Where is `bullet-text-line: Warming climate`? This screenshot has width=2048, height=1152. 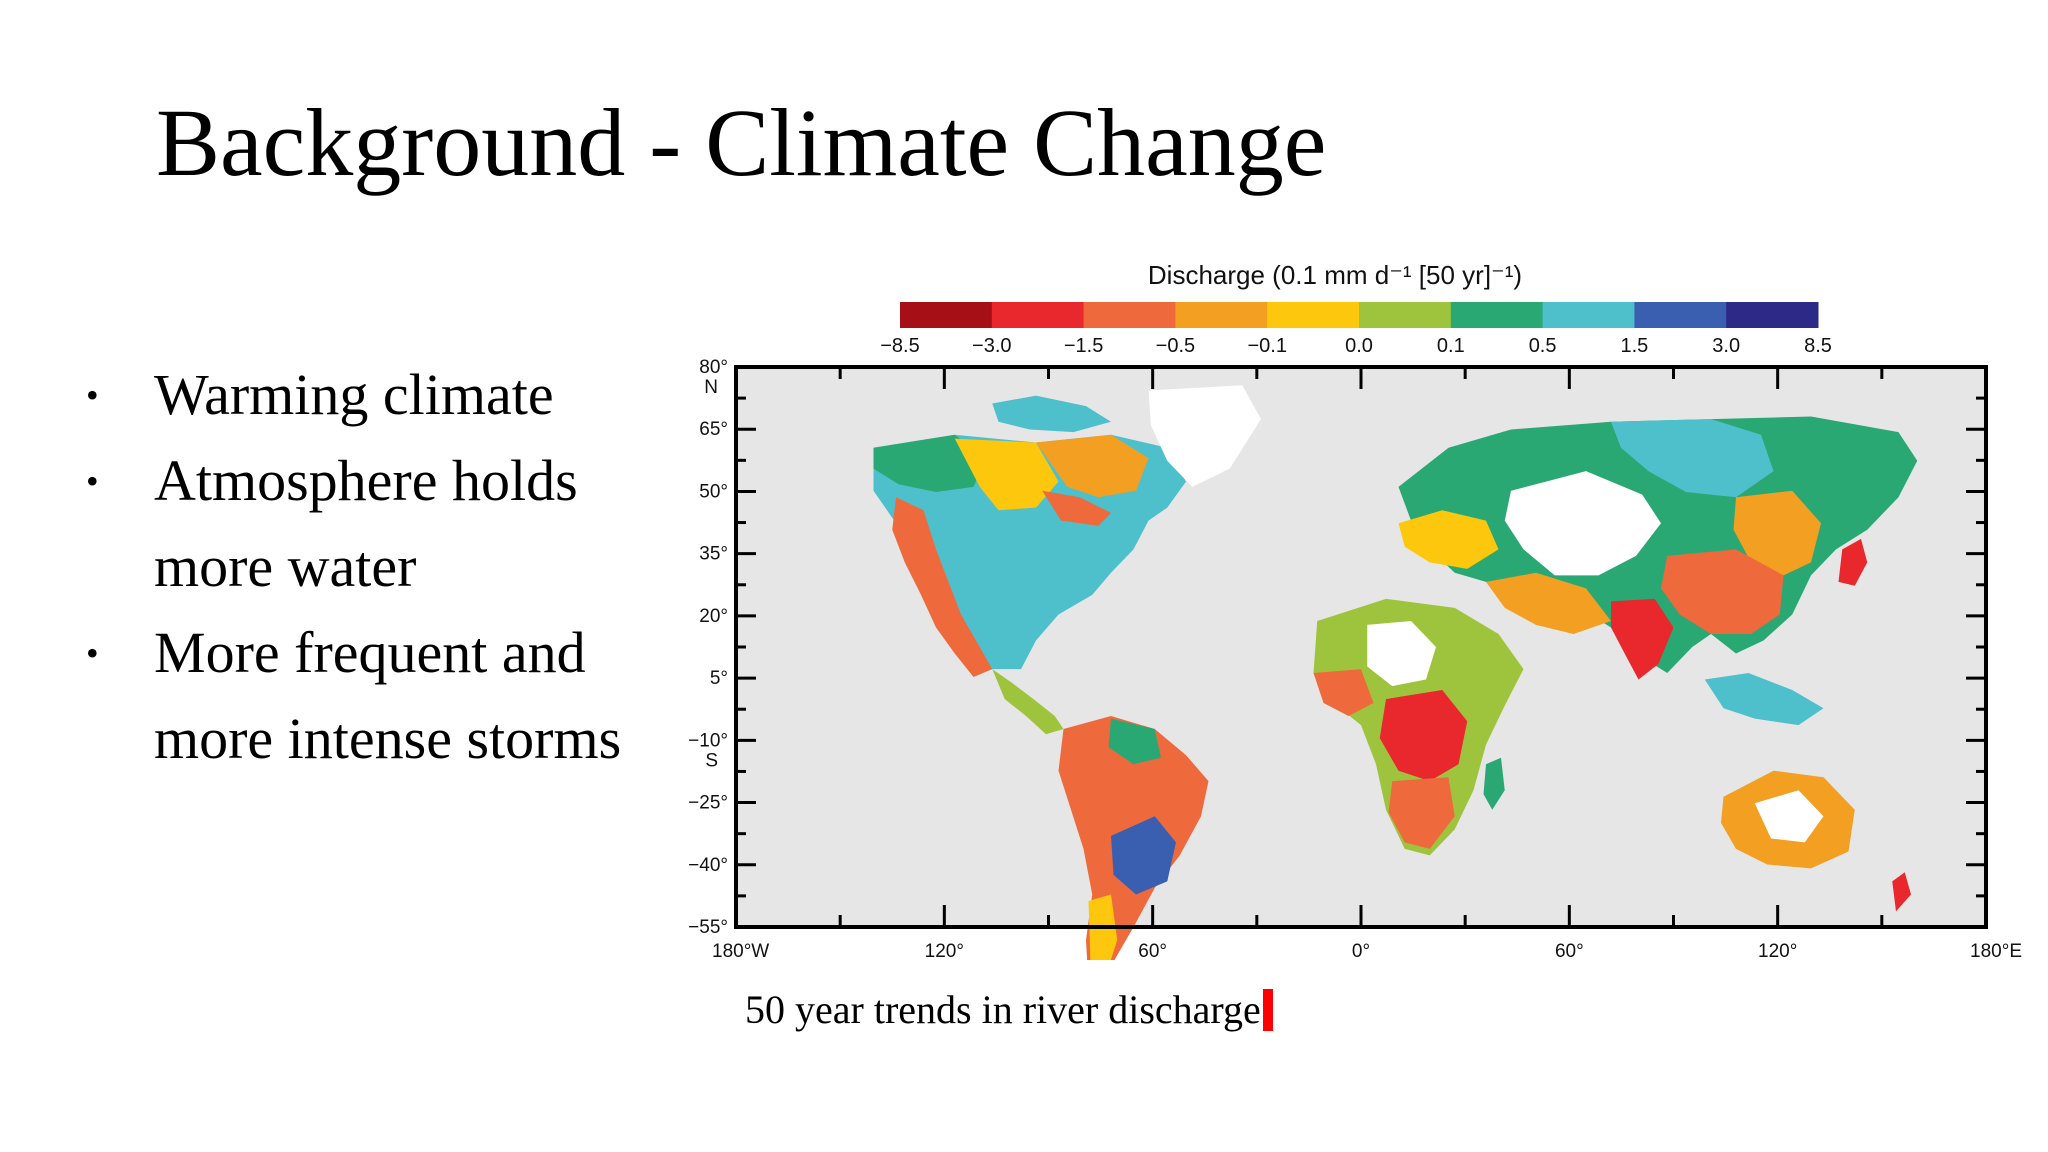 bullet-text-line: Warming climate is located at coordinates (354, 394).